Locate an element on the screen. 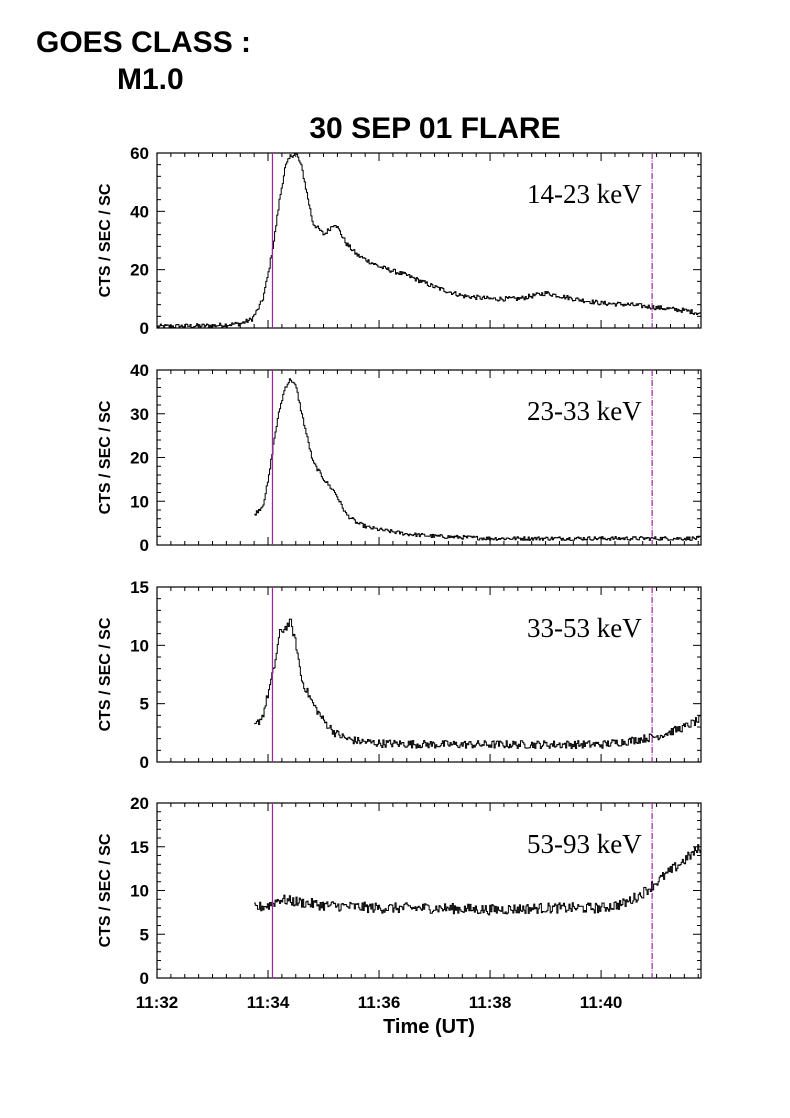 Image resolution: width=790 pixels, height=1118 pixels. energy-band-label: 53-93 keV is located at coordinates (584, 844).